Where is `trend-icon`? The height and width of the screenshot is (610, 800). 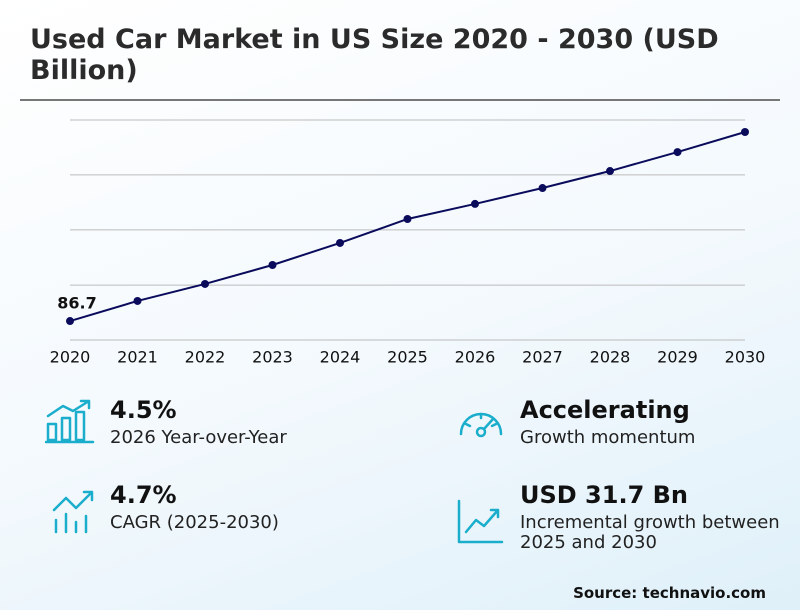
trend-icon is located at coordinates (73, 512).